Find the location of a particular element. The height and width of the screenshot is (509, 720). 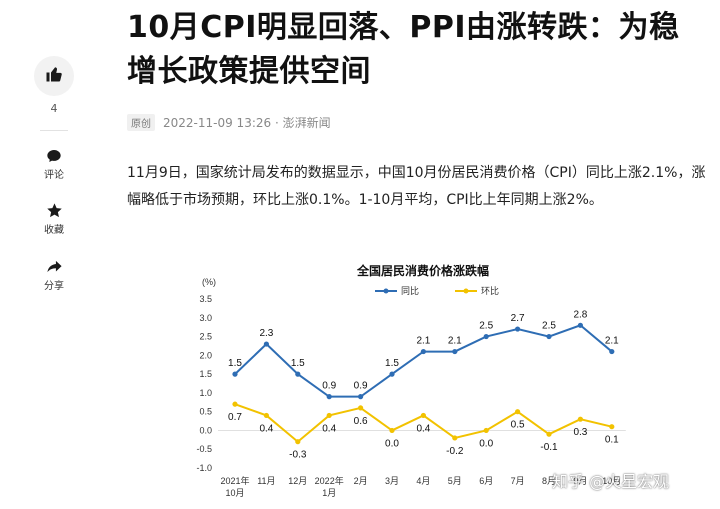

x-tick-label: 8月 is located at coordinates (549, 481).